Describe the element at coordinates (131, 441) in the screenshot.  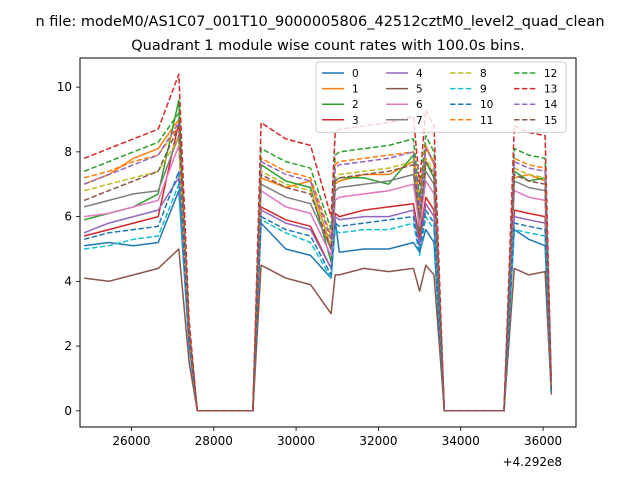
I see `x-tick-label: 26000` at that location.